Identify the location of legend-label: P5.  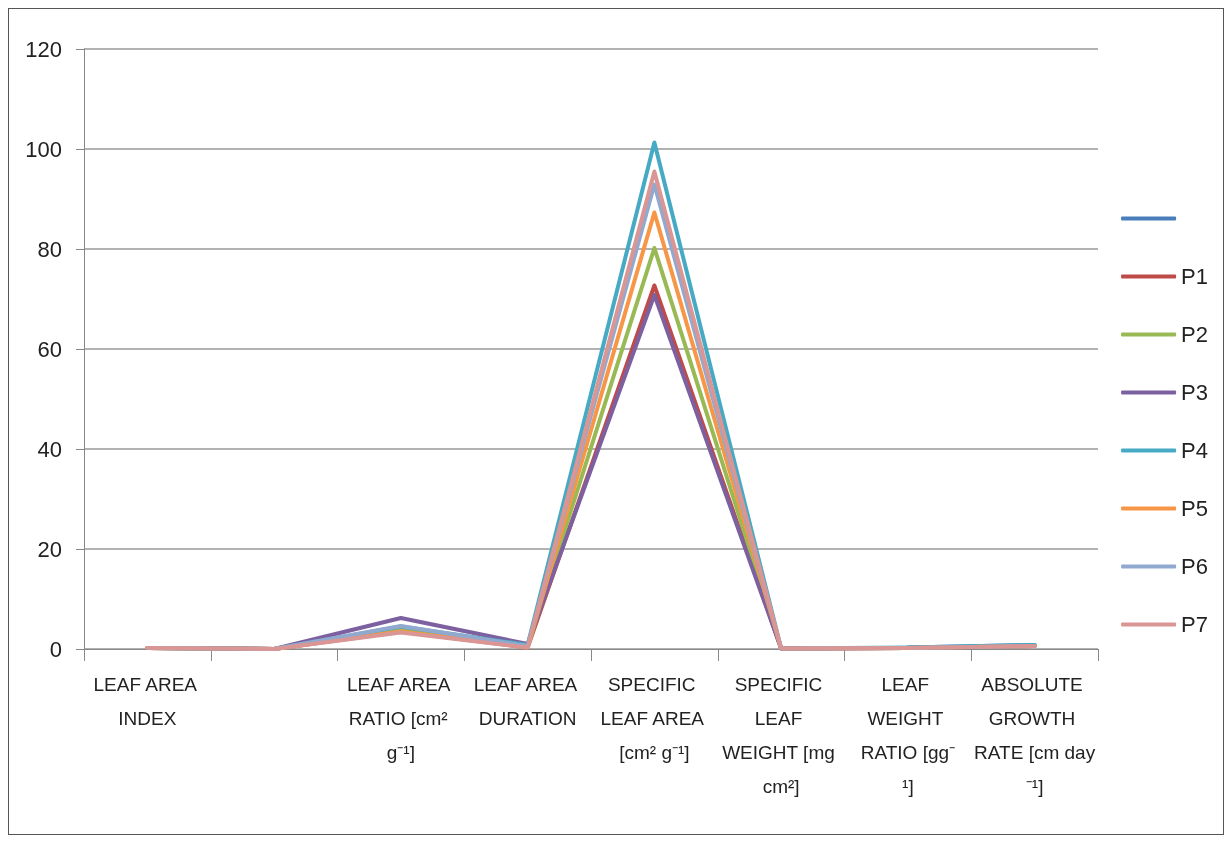
(1195, 508).